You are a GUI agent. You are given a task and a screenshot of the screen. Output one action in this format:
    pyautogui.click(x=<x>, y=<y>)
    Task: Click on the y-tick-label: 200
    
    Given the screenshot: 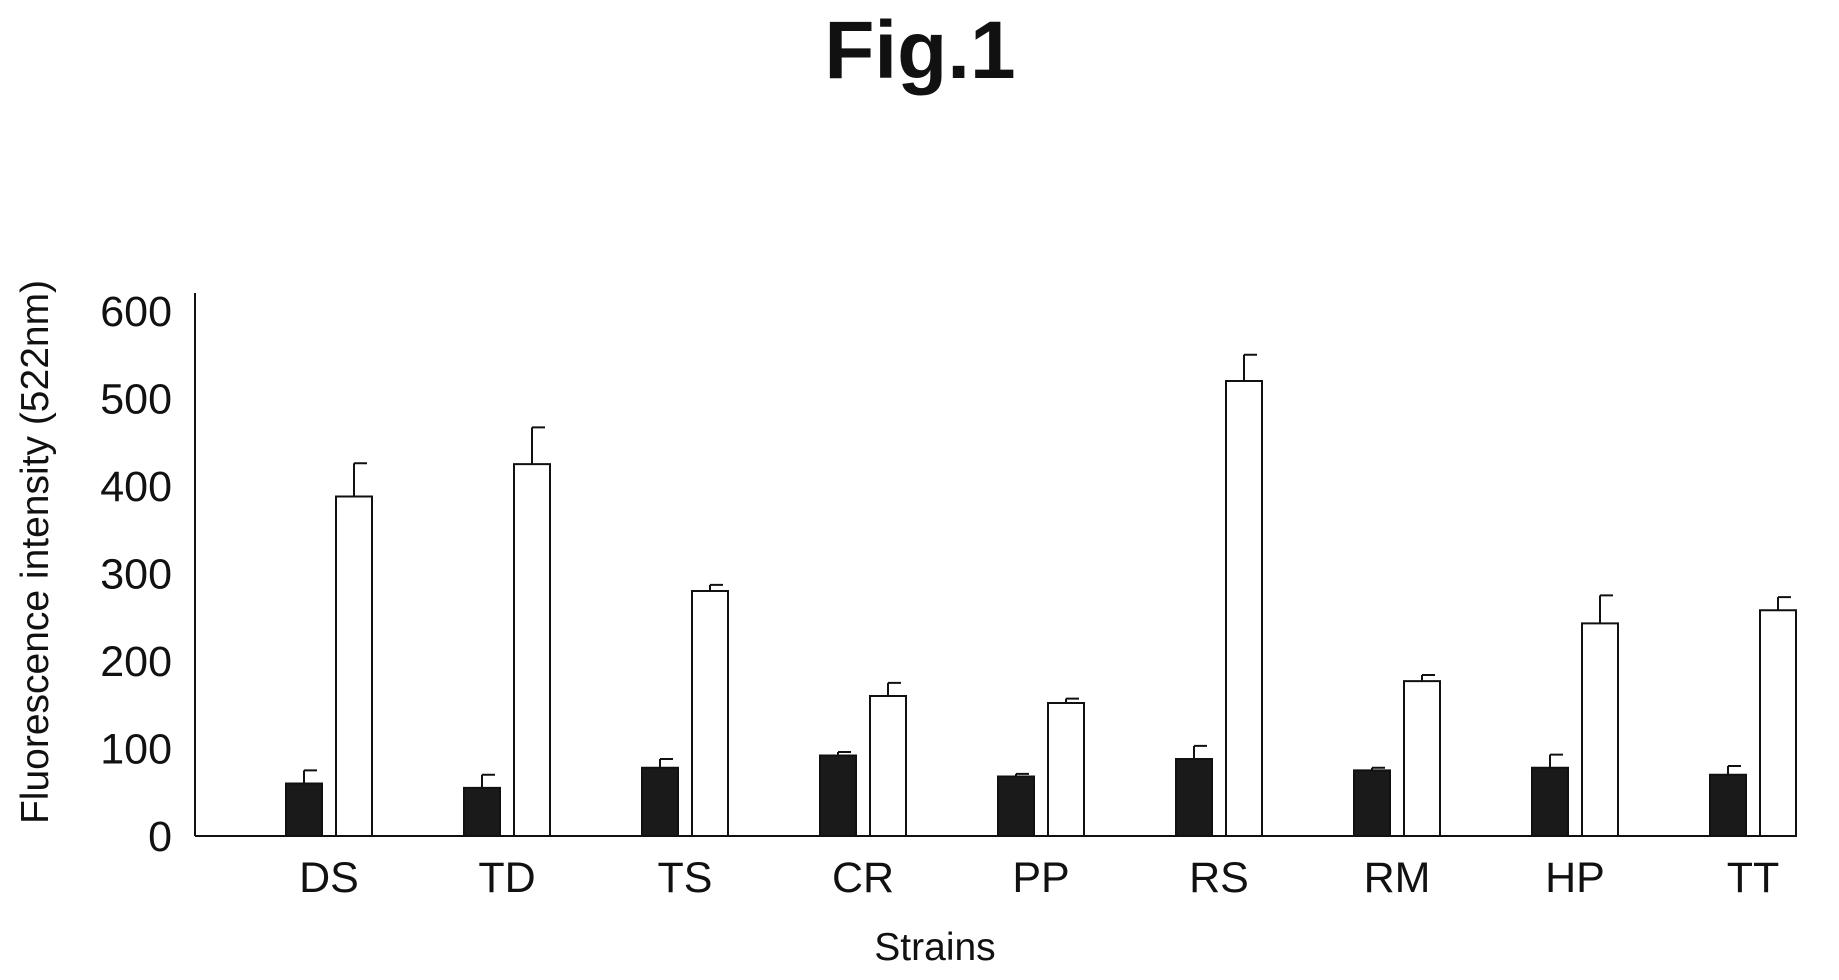 What is the action you would take?
    pyautogui.click(x=136, y=662)
    